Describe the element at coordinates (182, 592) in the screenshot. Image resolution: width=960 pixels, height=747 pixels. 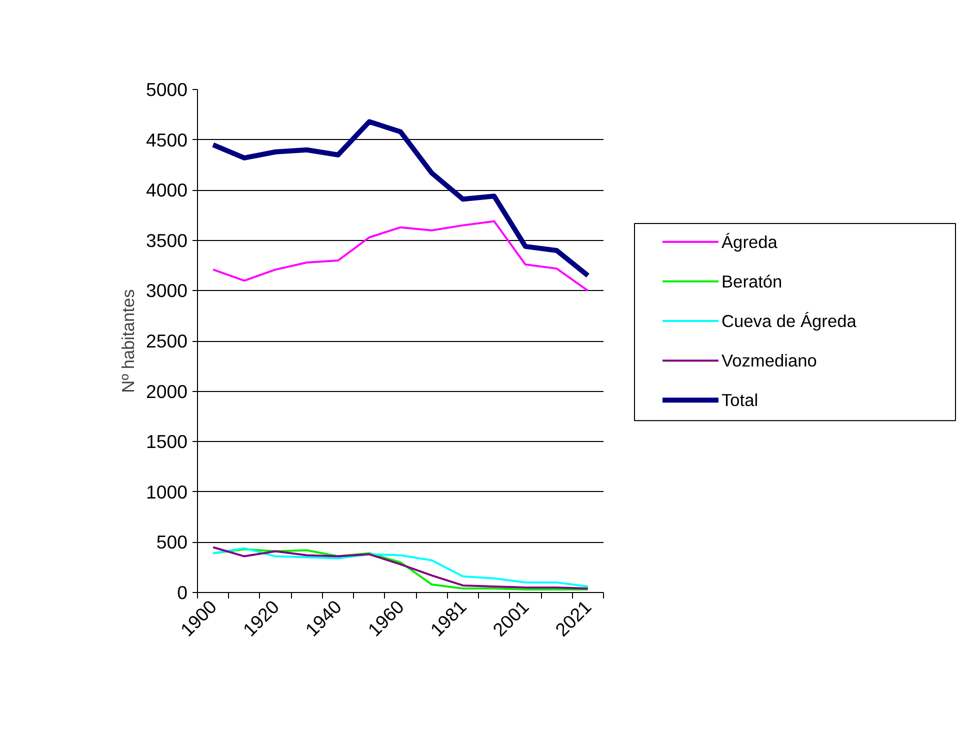
I see `y-tick-label: 0` at that location.